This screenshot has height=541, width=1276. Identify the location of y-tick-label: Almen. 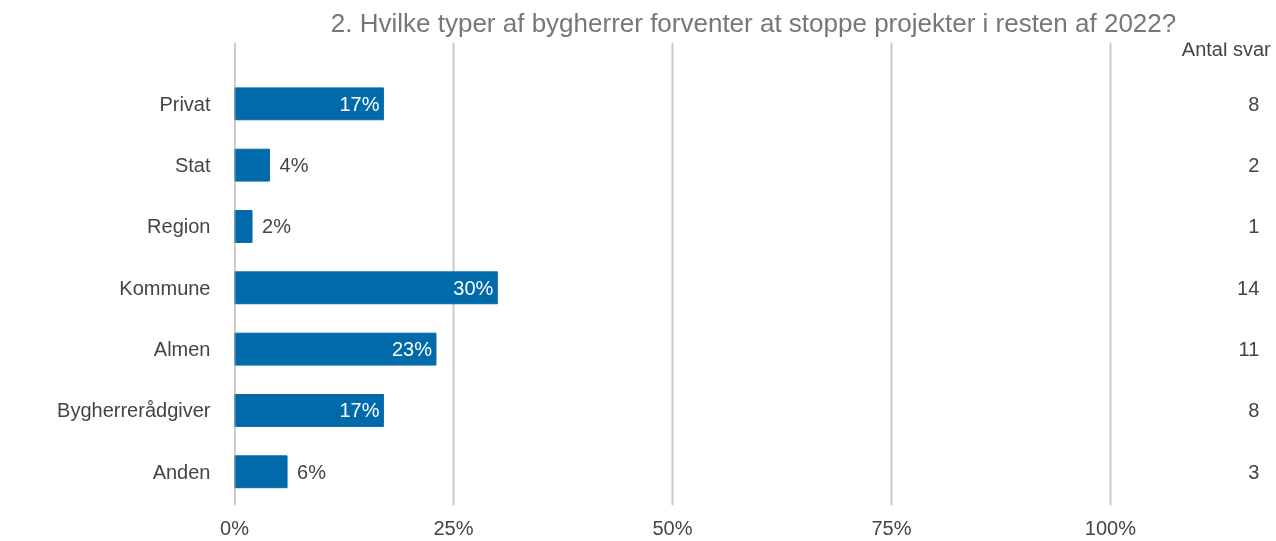
(182, 349).